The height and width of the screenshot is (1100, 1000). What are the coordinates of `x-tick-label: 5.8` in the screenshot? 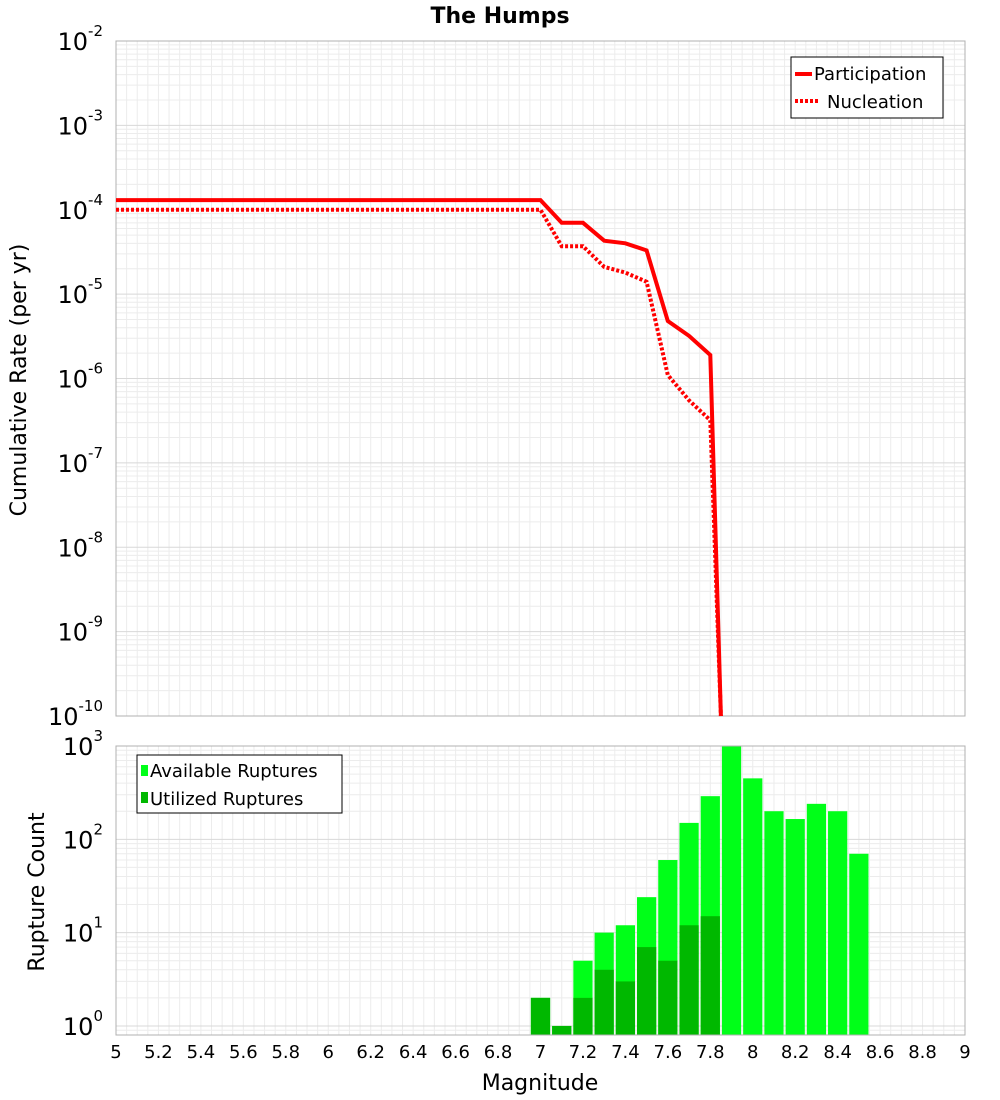 It's located at (285, 1052).